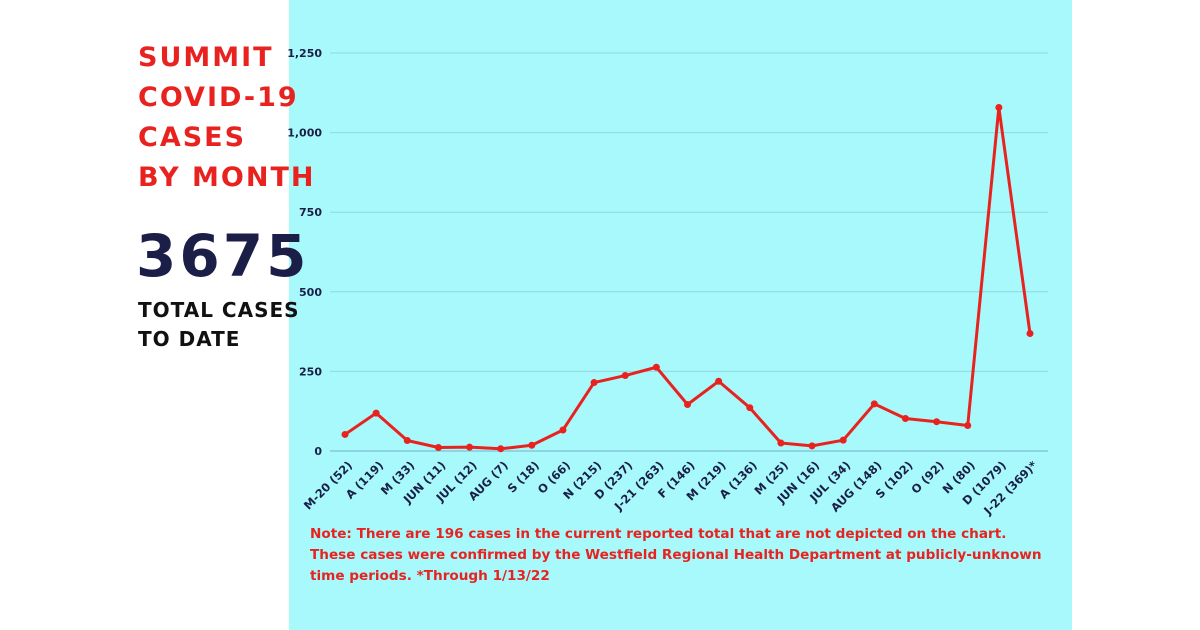 The height and width of the screenshot is (630, 1200). I want to click on y-tick-label: 0, so click(318, 451).